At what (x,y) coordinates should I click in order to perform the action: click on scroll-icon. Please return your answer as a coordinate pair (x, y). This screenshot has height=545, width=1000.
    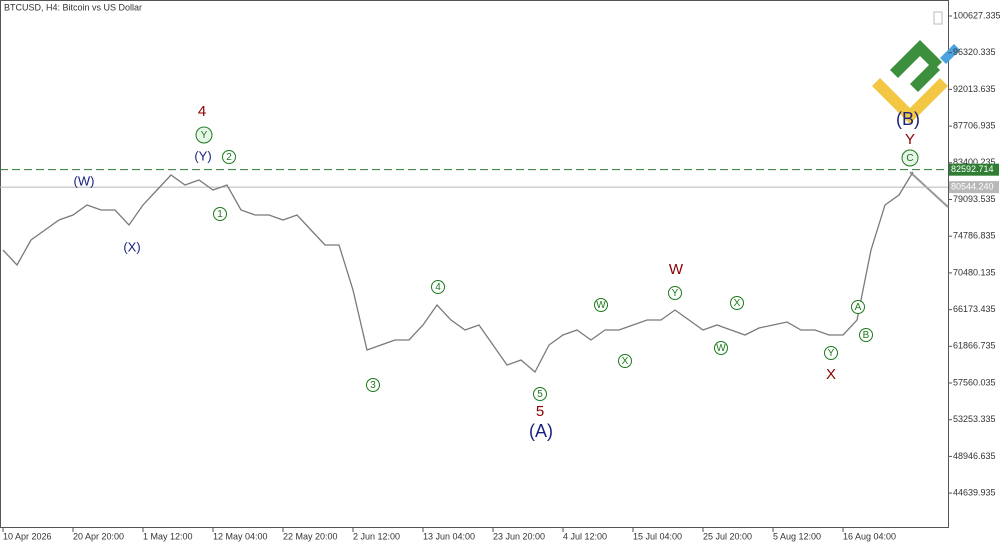
    Looking at the image, I should click on (938, 18).